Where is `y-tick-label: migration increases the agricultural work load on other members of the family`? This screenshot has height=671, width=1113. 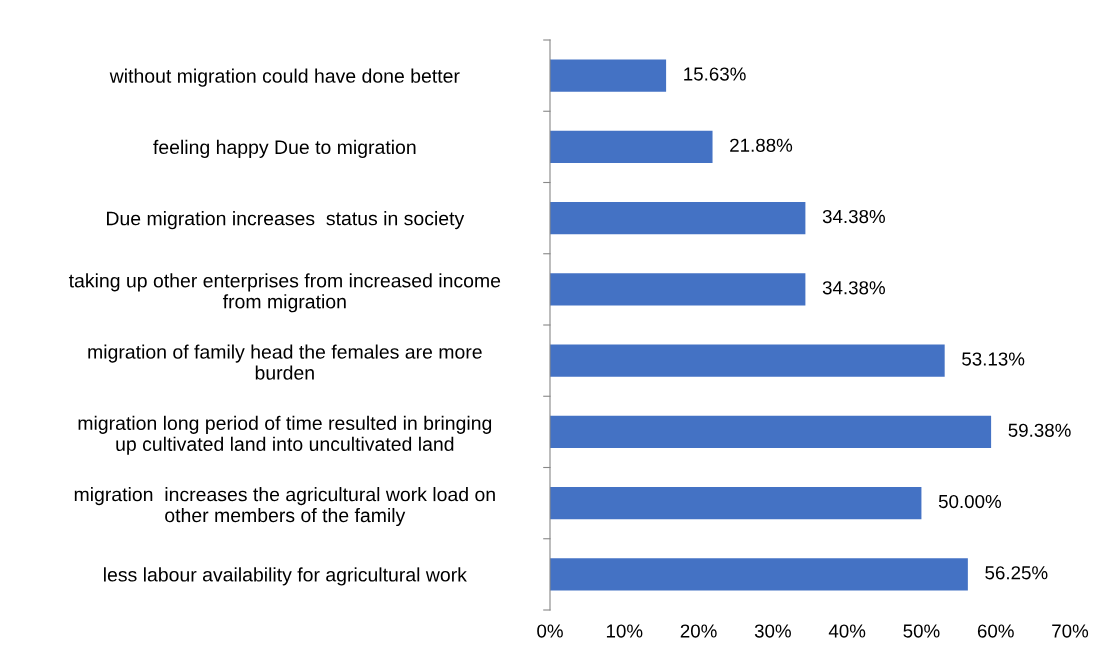
y-tick-label: migration increases the agricultural work load on other members of the family is located at coordinates (284, 507).